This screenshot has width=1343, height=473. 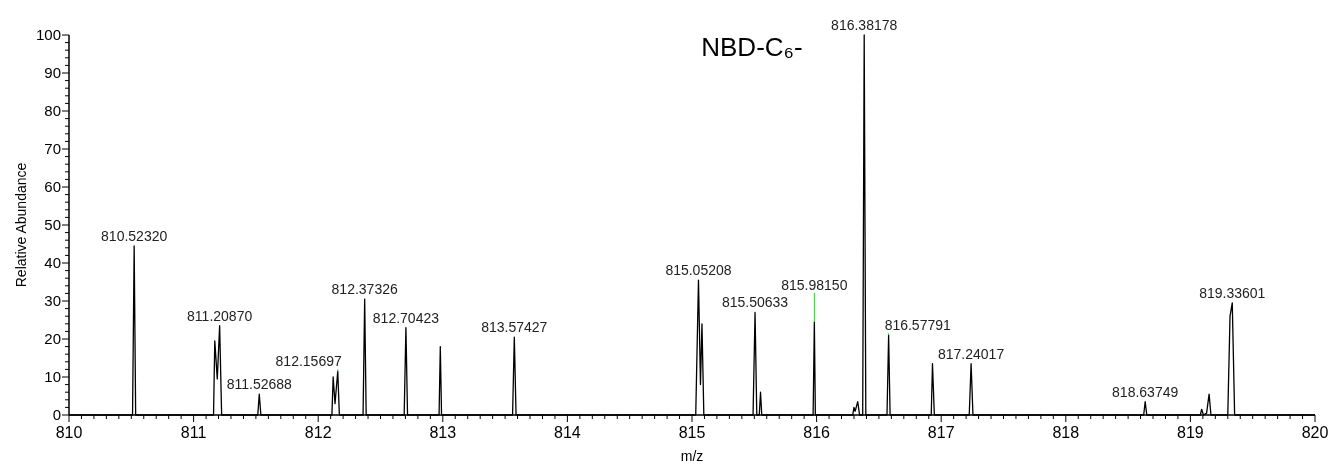 I want to click on x-tick-label: 820, so click(x=1315, y=432).